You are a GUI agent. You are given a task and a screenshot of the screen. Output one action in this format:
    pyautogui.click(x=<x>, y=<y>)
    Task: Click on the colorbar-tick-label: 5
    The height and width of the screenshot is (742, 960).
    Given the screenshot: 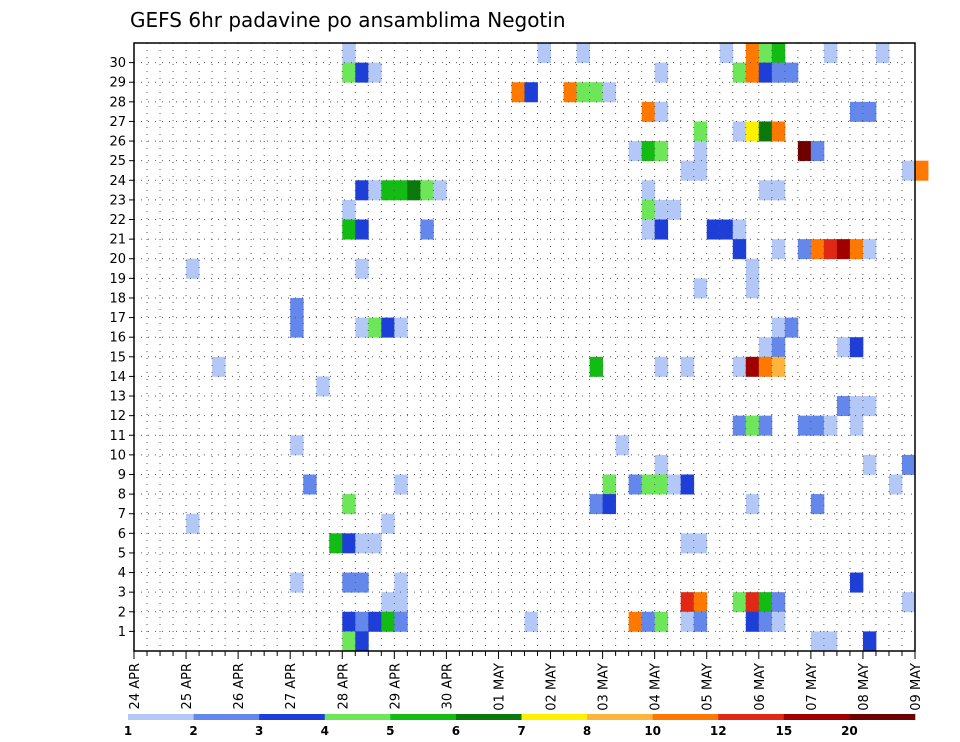 What is the action you would take?
    pyautogui.click(x=390, y=731)
    